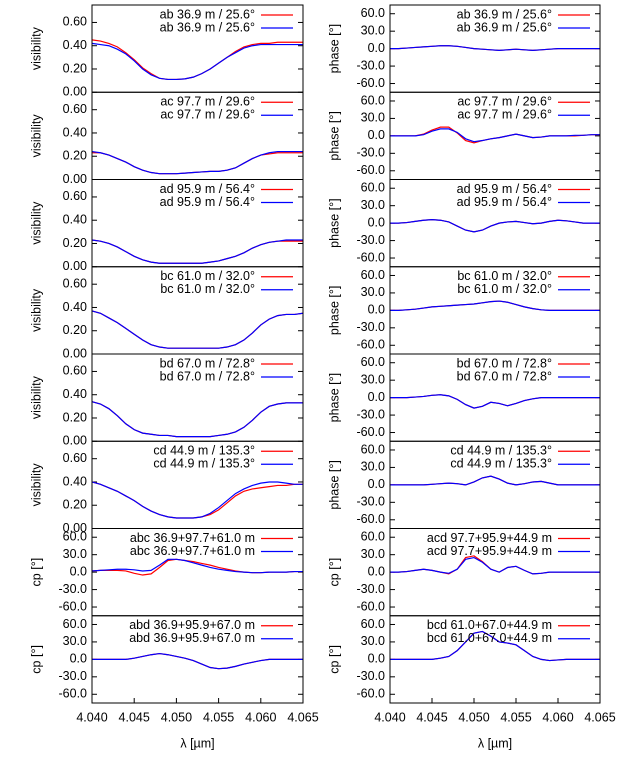 The image size is (637, 758). What do you see at coordinates (192, 551) in the screenshot?
I see `legend-label: abc 36.9+97.7+61.0 m` at bounding box center [192, 551].